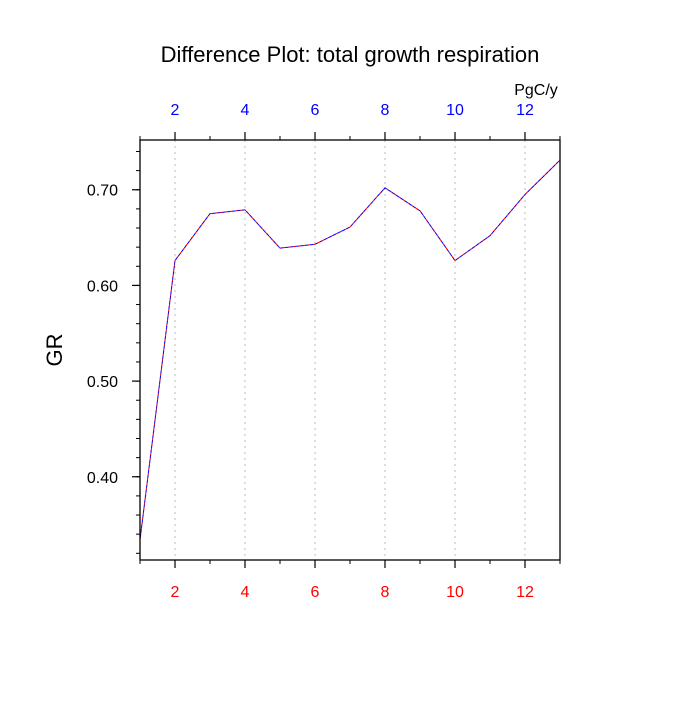 The image size is (700, 705). Describe the element at coordinates (385, 592) in the screenshot. I see `x-tick-label-bottom: 8` at that location.